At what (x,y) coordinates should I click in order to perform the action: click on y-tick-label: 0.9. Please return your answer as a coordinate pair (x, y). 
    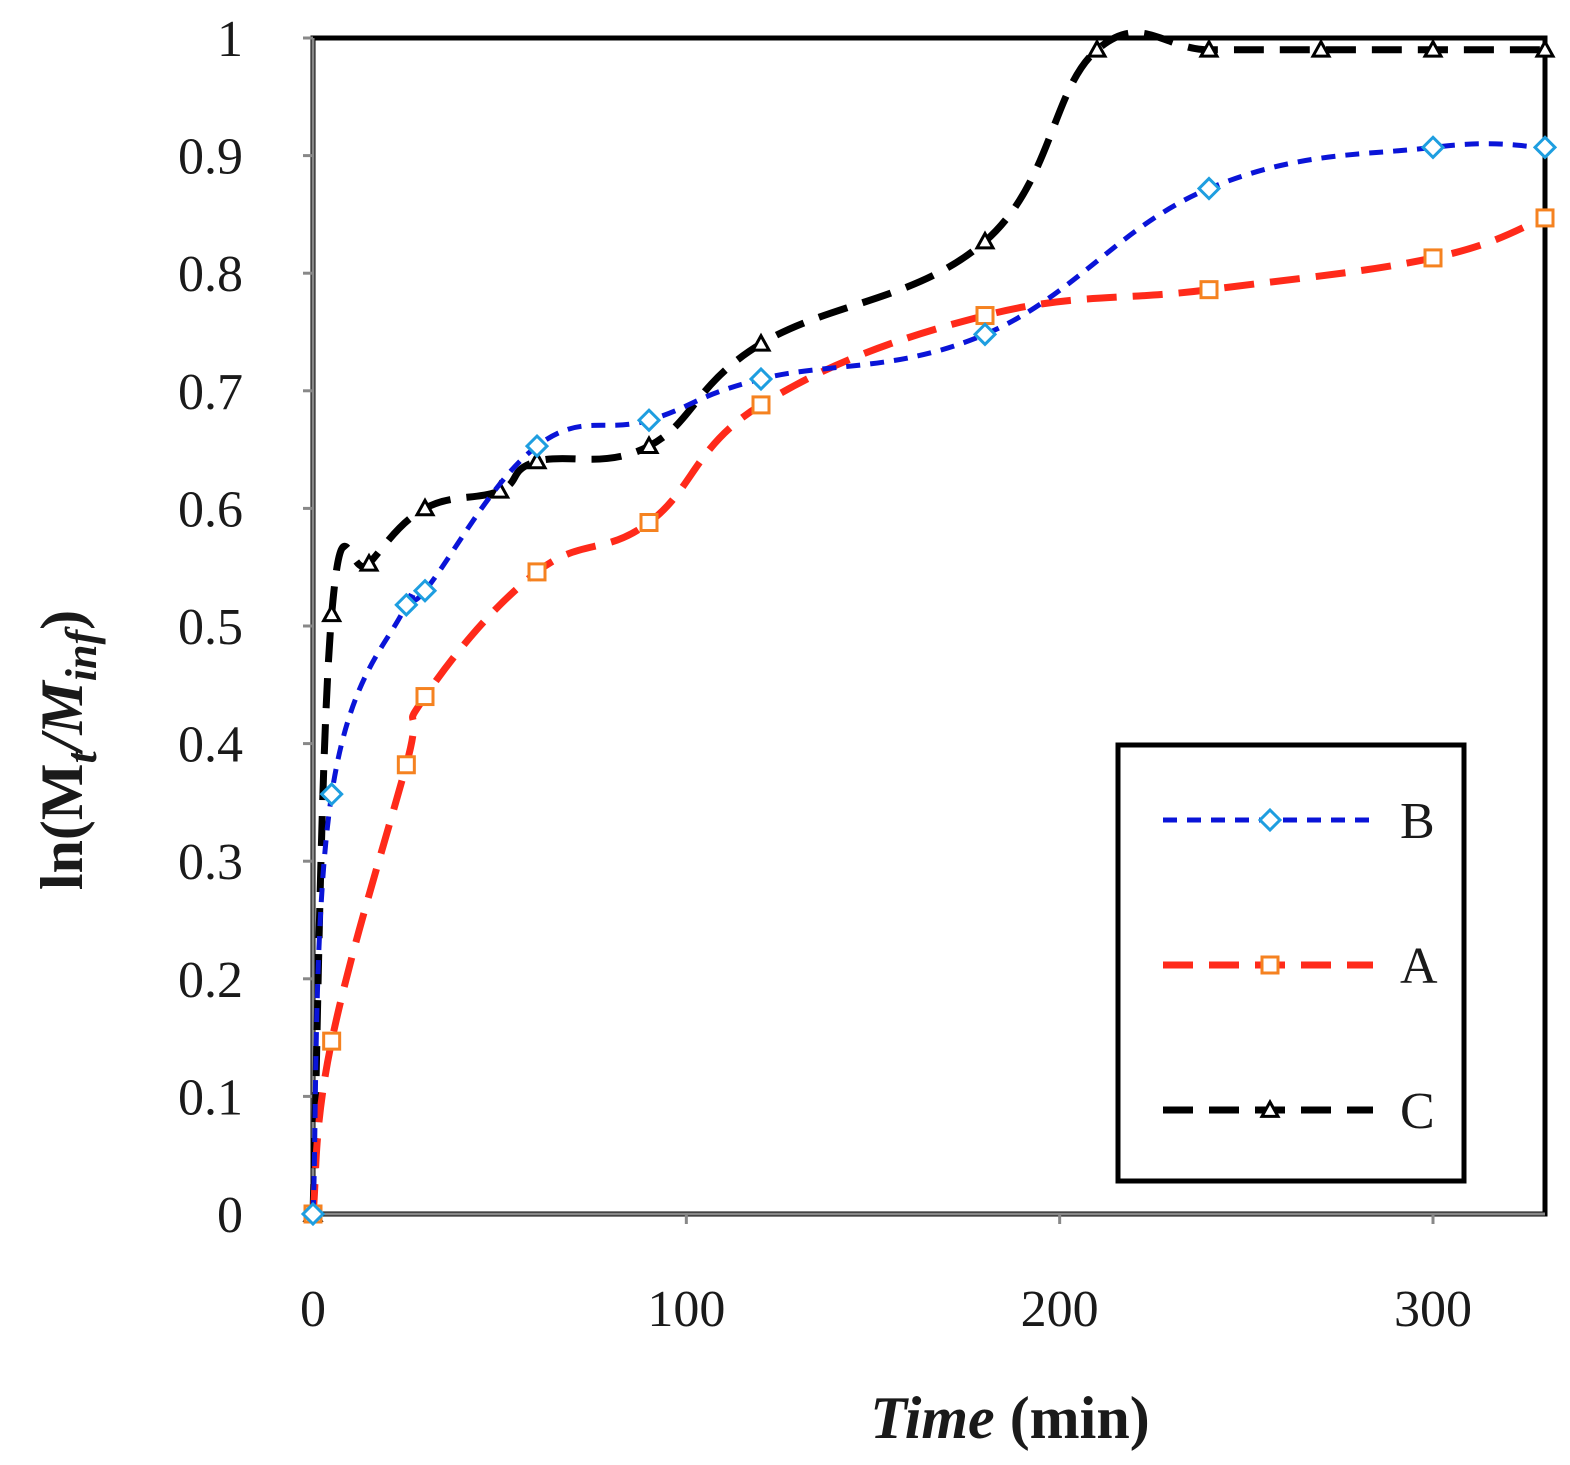
    Looking at the image, I should click on (210, 157).